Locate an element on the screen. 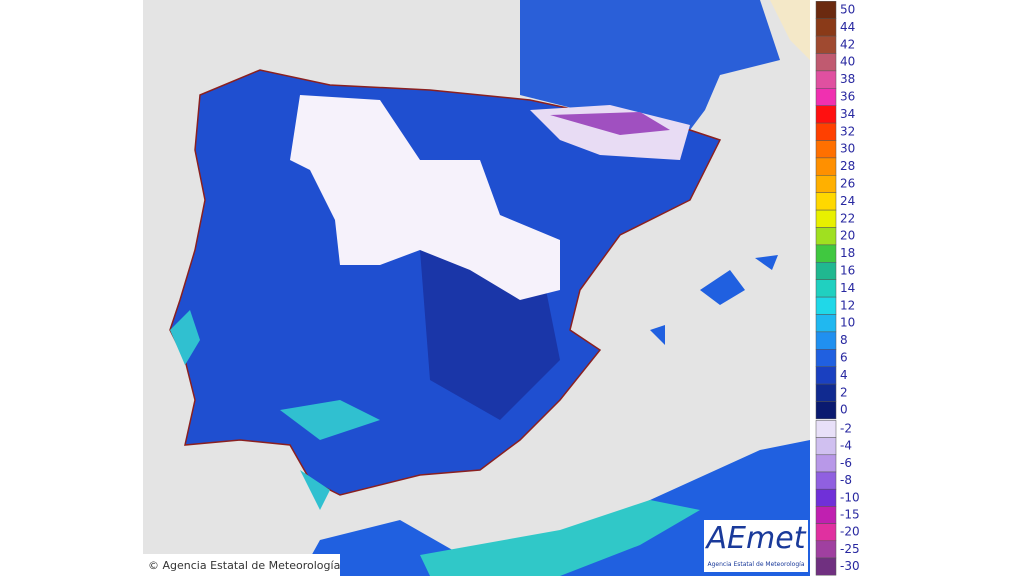  legend-label: 18 is located at coordinates (847, 253).